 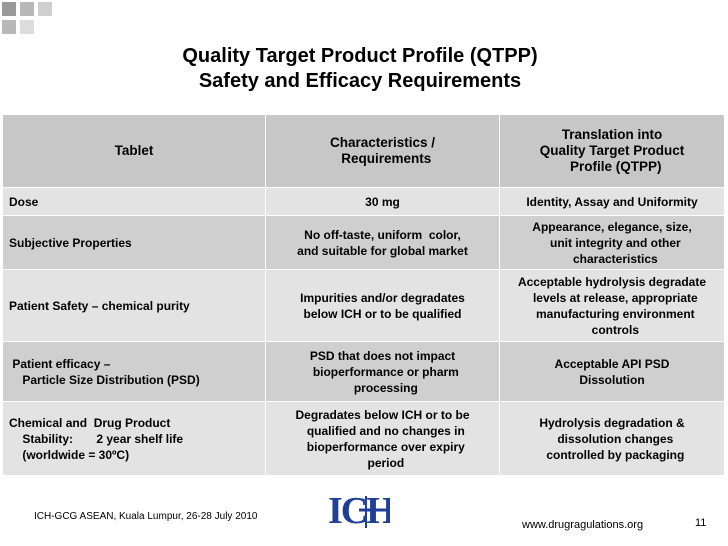 What do you see at coordinates (27, 18) in the screenshot?
I see `corner-squares-decoration` at bounding box center [27, 18].